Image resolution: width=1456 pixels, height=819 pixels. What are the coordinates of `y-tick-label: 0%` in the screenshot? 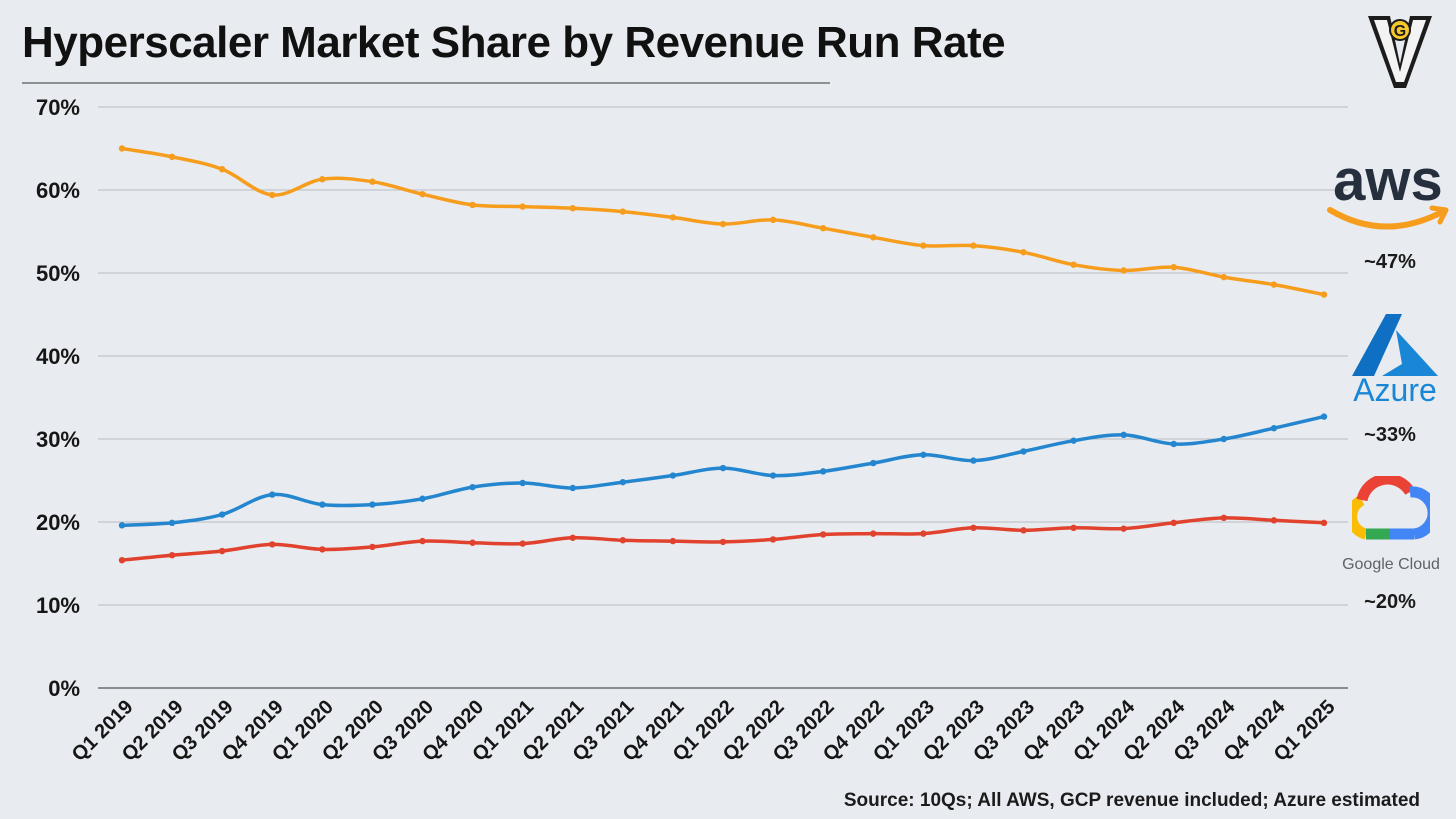 It's located at (64, 688).